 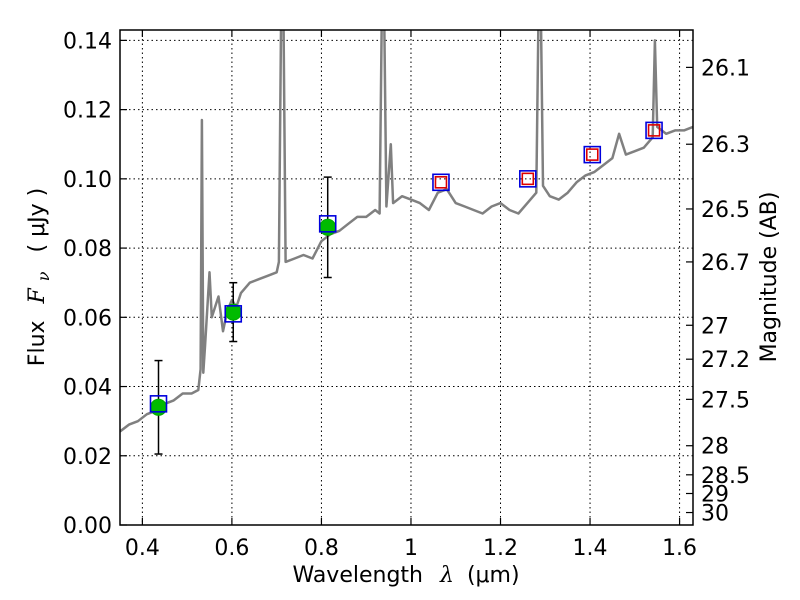 What do you see at coordinates (725, 145) in the screenshot?
I see `y2-tick-label: 26.3` at bounding box center [725, 145].